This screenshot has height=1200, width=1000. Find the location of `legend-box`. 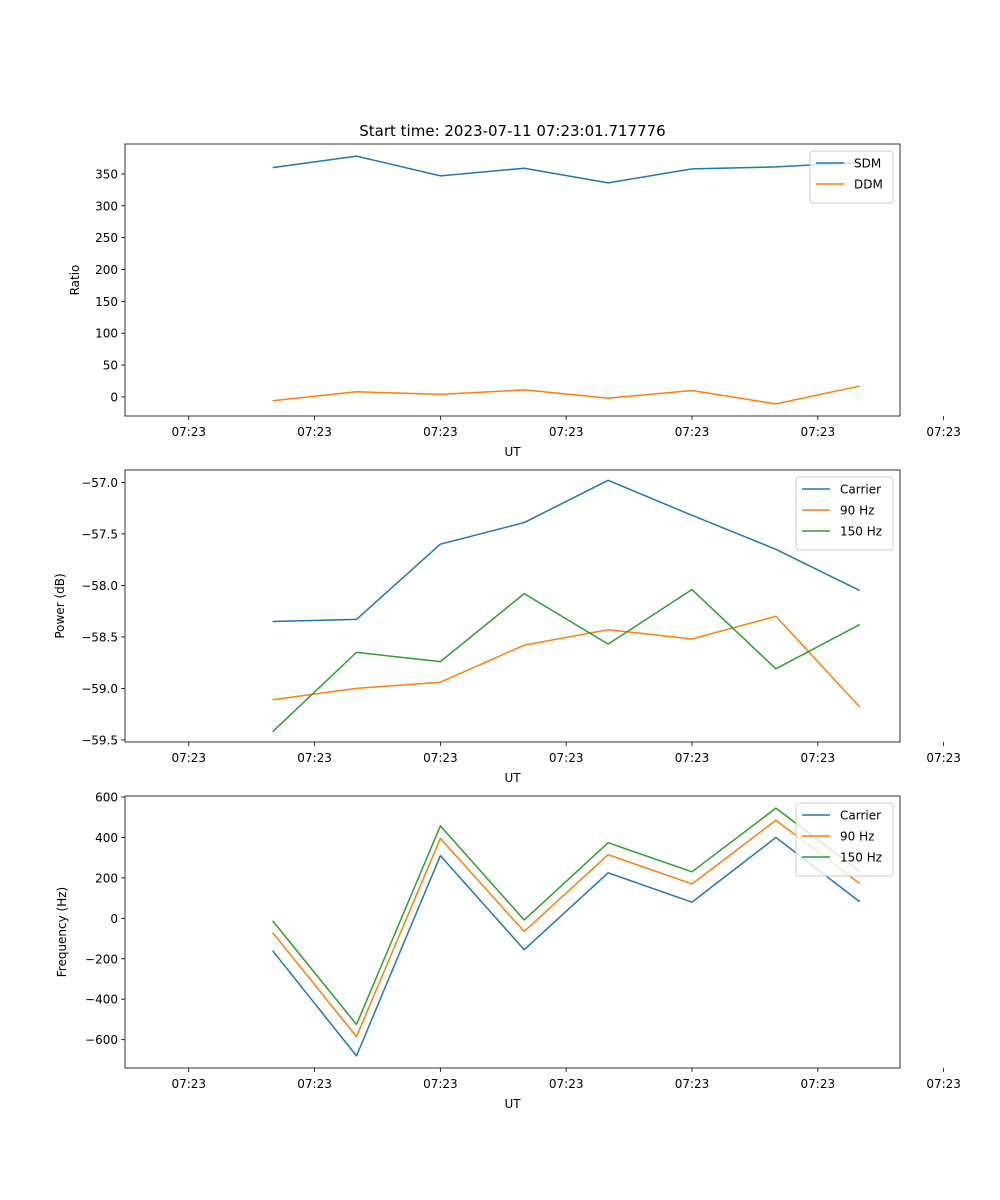

legend-box is located at coordinates (851, 177).